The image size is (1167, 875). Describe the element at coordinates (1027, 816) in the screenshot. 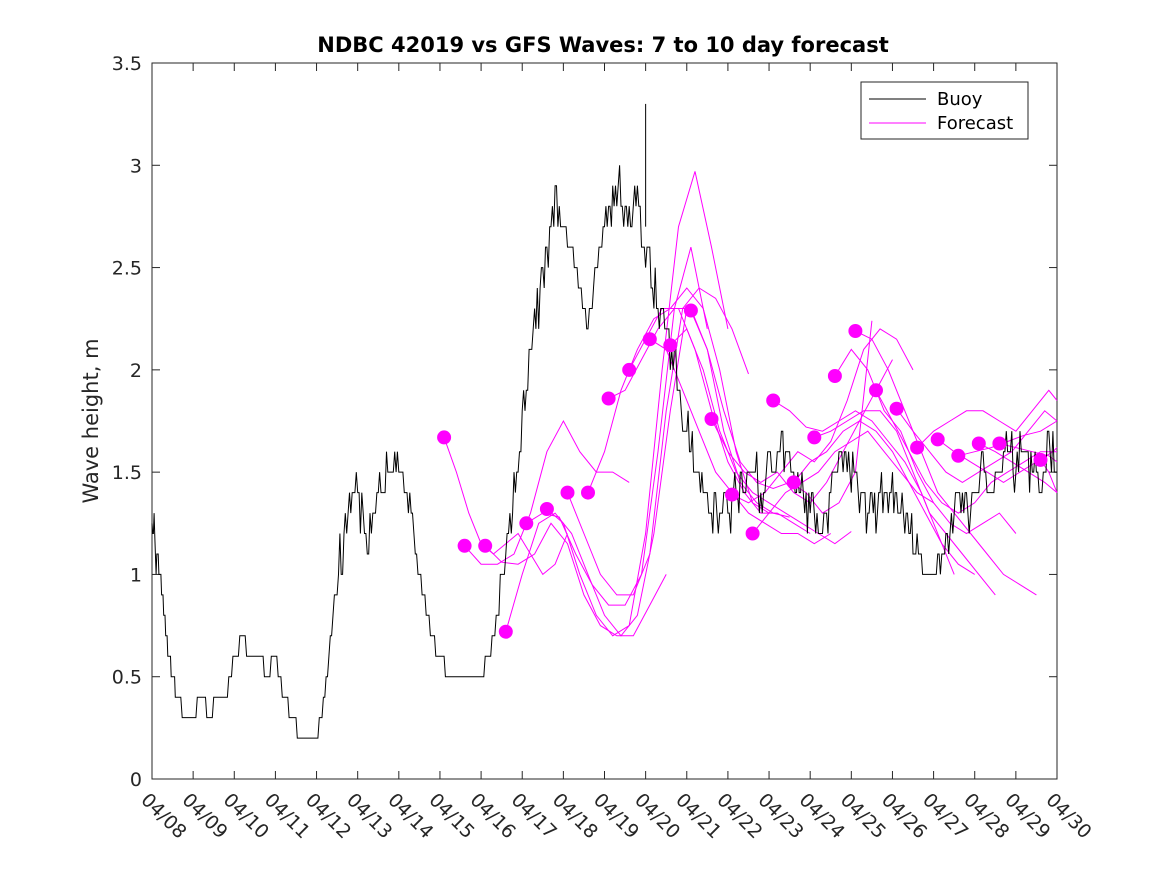

I see `x-tick-label: 04/29` at that location.